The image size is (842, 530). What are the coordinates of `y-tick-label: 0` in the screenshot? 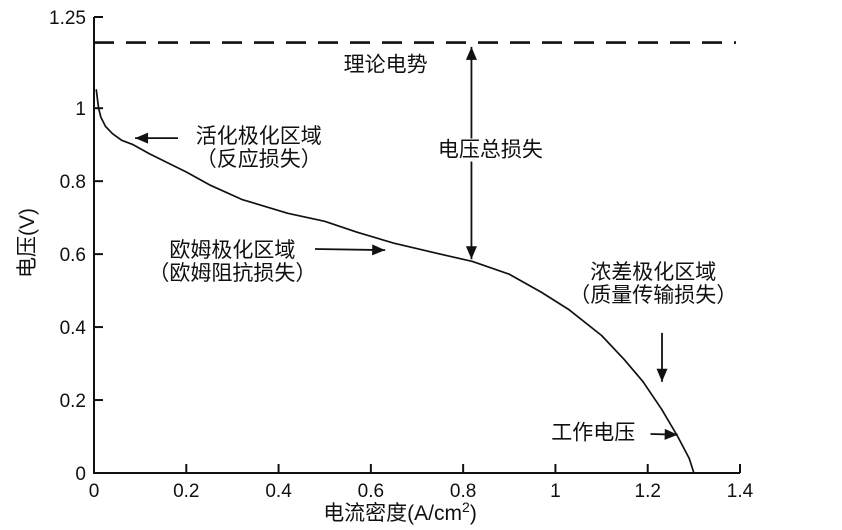 It's located at (80, 474).